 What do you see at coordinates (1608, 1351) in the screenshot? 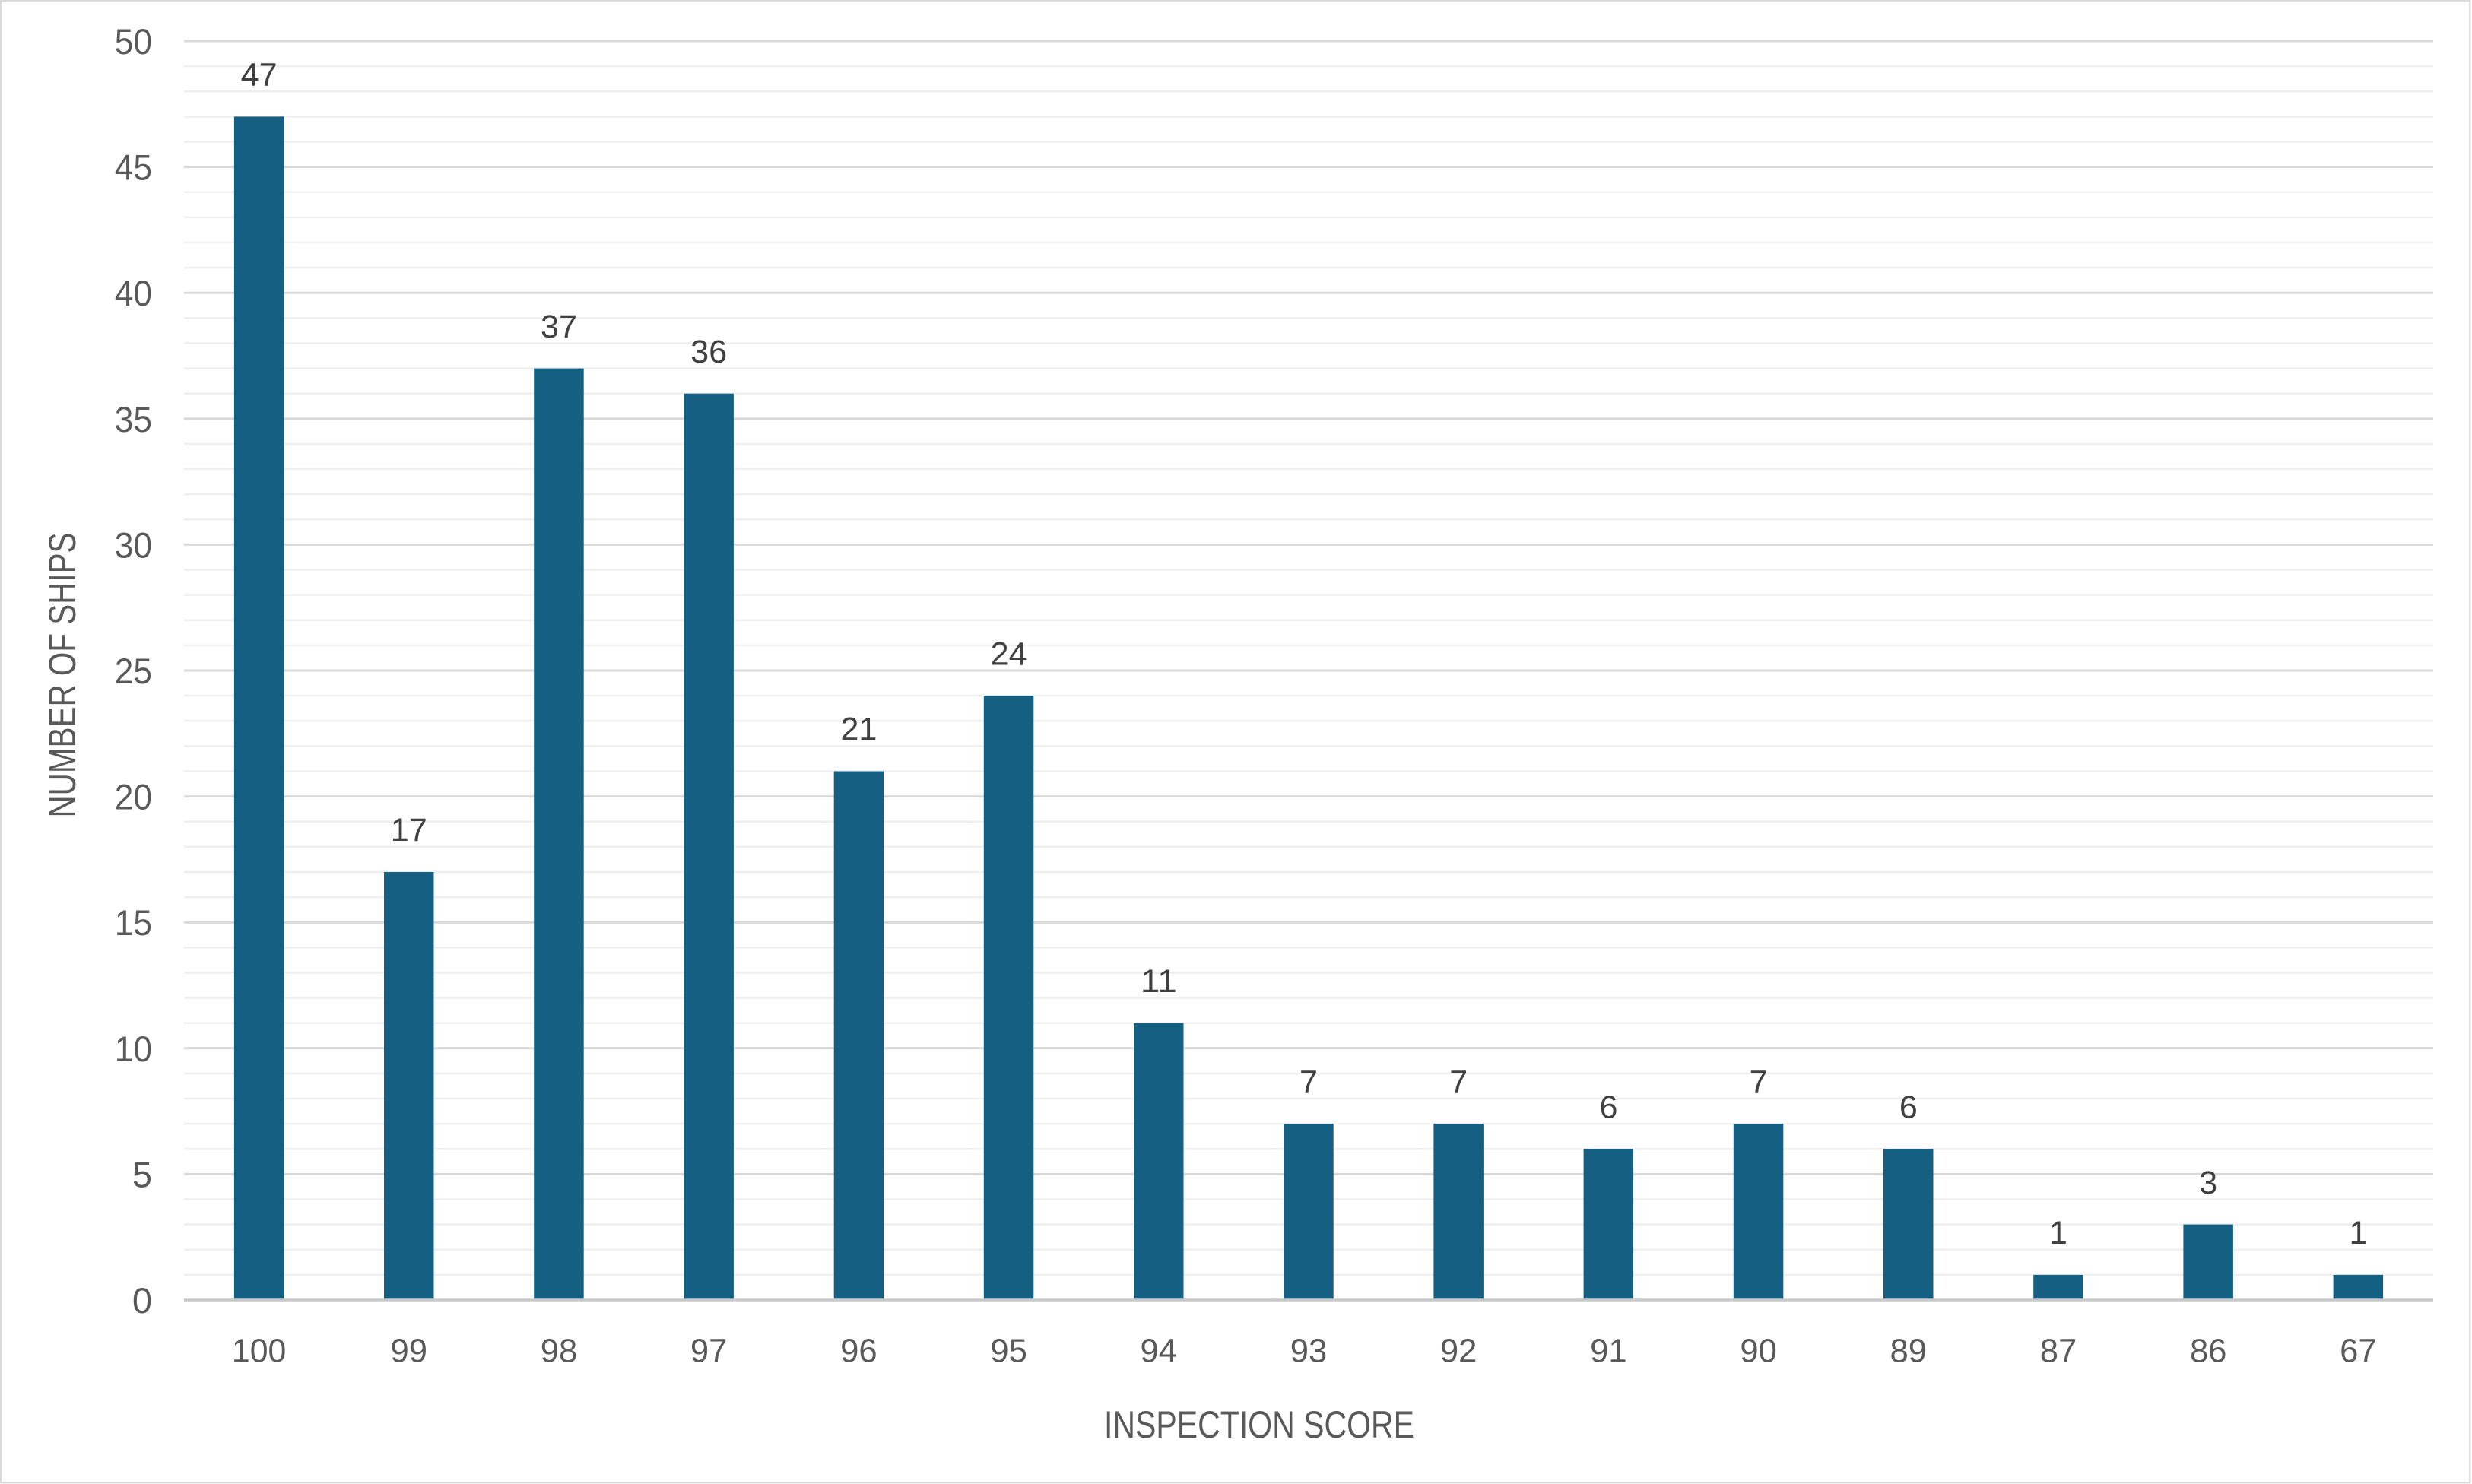
I see `svg-text: 91` at bounding box center [1608, 1351].